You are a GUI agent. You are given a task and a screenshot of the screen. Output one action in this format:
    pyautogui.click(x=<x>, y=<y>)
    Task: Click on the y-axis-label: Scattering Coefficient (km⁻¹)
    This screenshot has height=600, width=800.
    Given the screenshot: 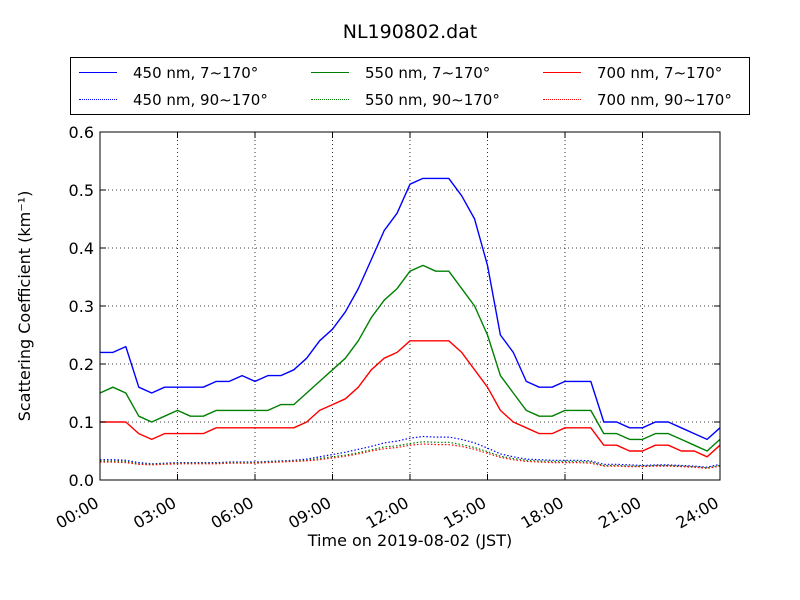 What is the action you would take?
    pyautogui.click(x=24, y=306)
    